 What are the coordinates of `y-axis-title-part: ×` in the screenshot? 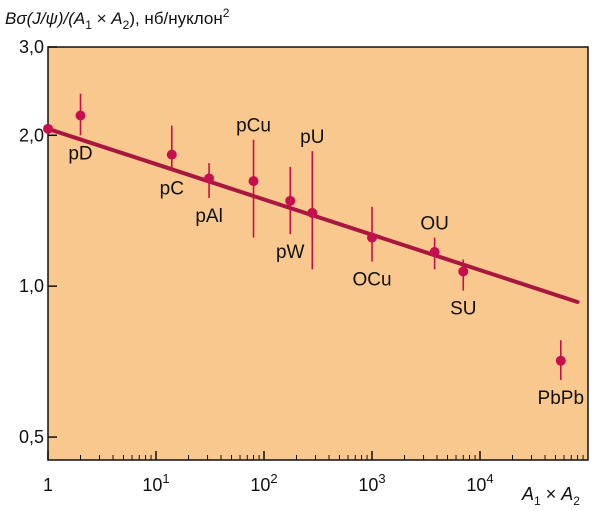 It's located at (101, 18).